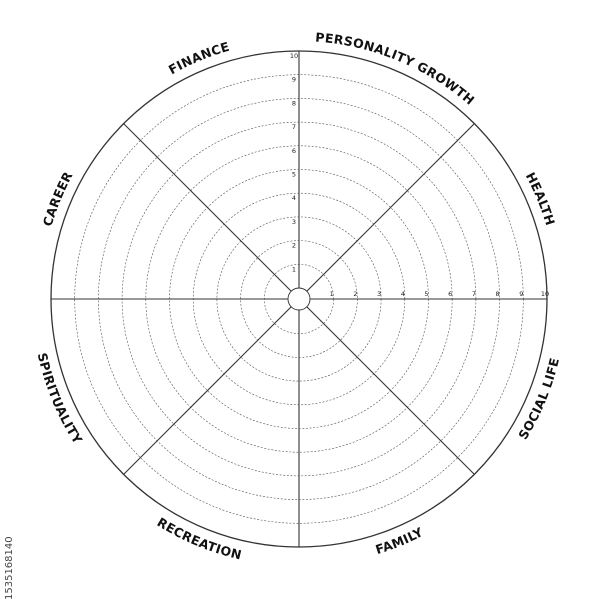 The width and height of the screenshot is (600, 602). What do you see at coordinates (294, 175) in the screenshot?
I see `scale-tick-vertical: 5` at bounding box center [294, 175].